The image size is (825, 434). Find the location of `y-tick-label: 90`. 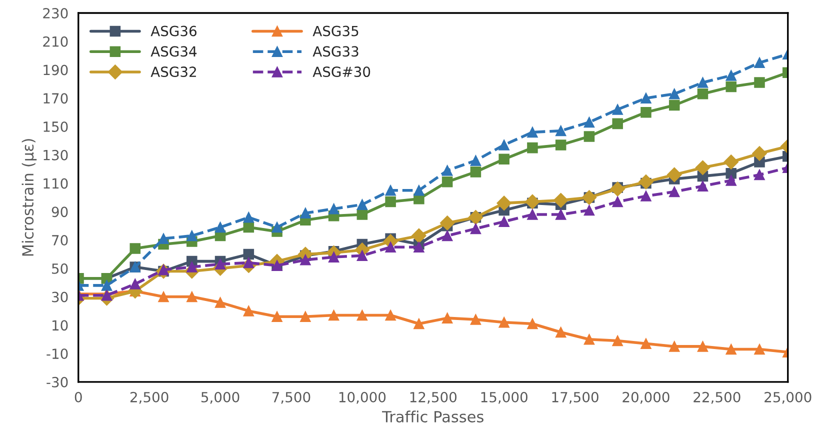

y-tick-label: 90 is located at coordinates (60, 212).